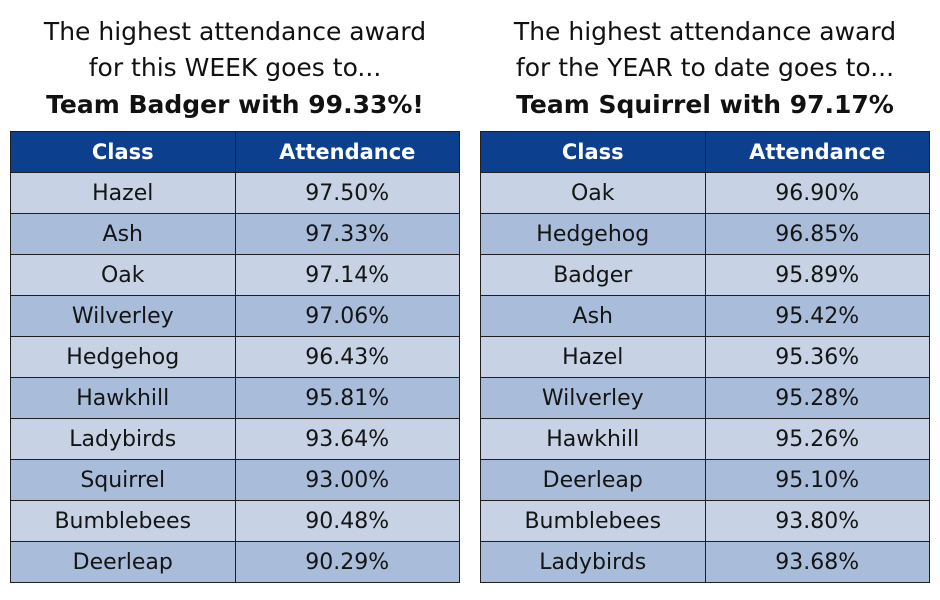  I want to click on table-row: Squirrel 93.00%, so click(235, 480).